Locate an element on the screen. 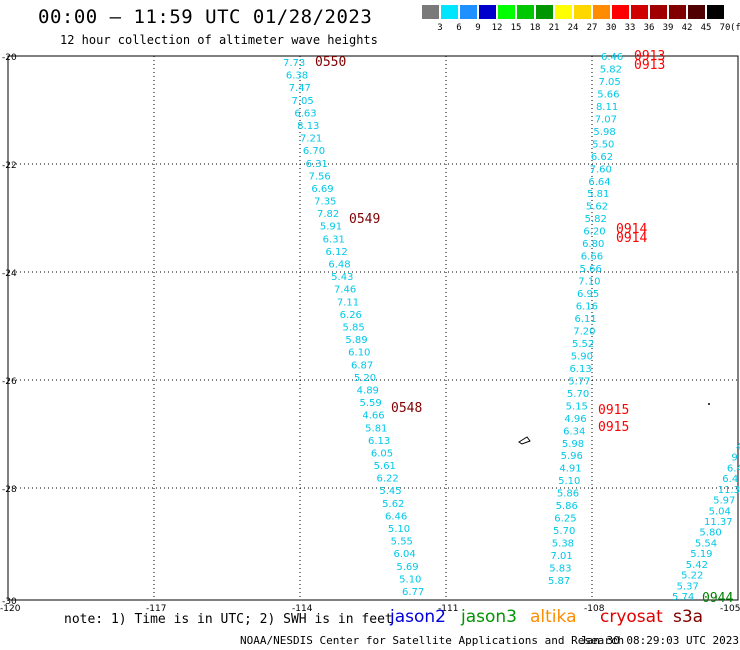 The width and height of the screenshot is (740, 650). wave-height-value: 7.56 is located at coordinates (320, 176).